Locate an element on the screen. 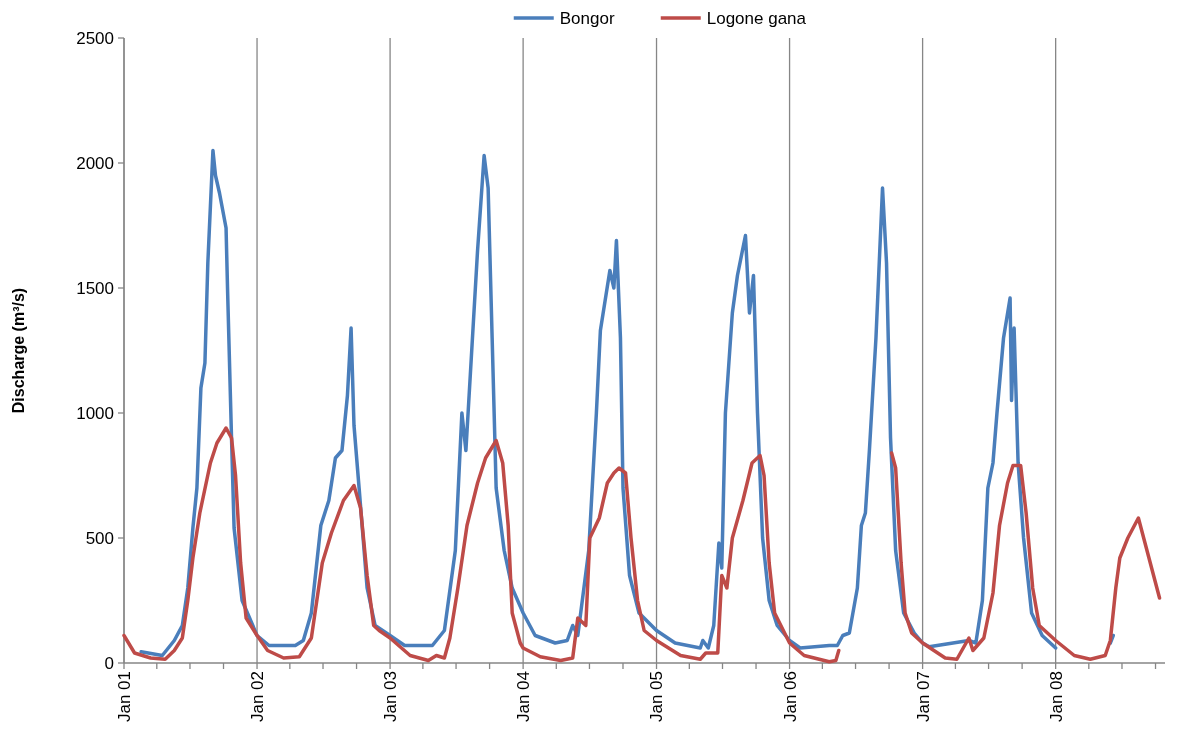  x-tick-label: Jan 01 is located at coordinates (124, 697).